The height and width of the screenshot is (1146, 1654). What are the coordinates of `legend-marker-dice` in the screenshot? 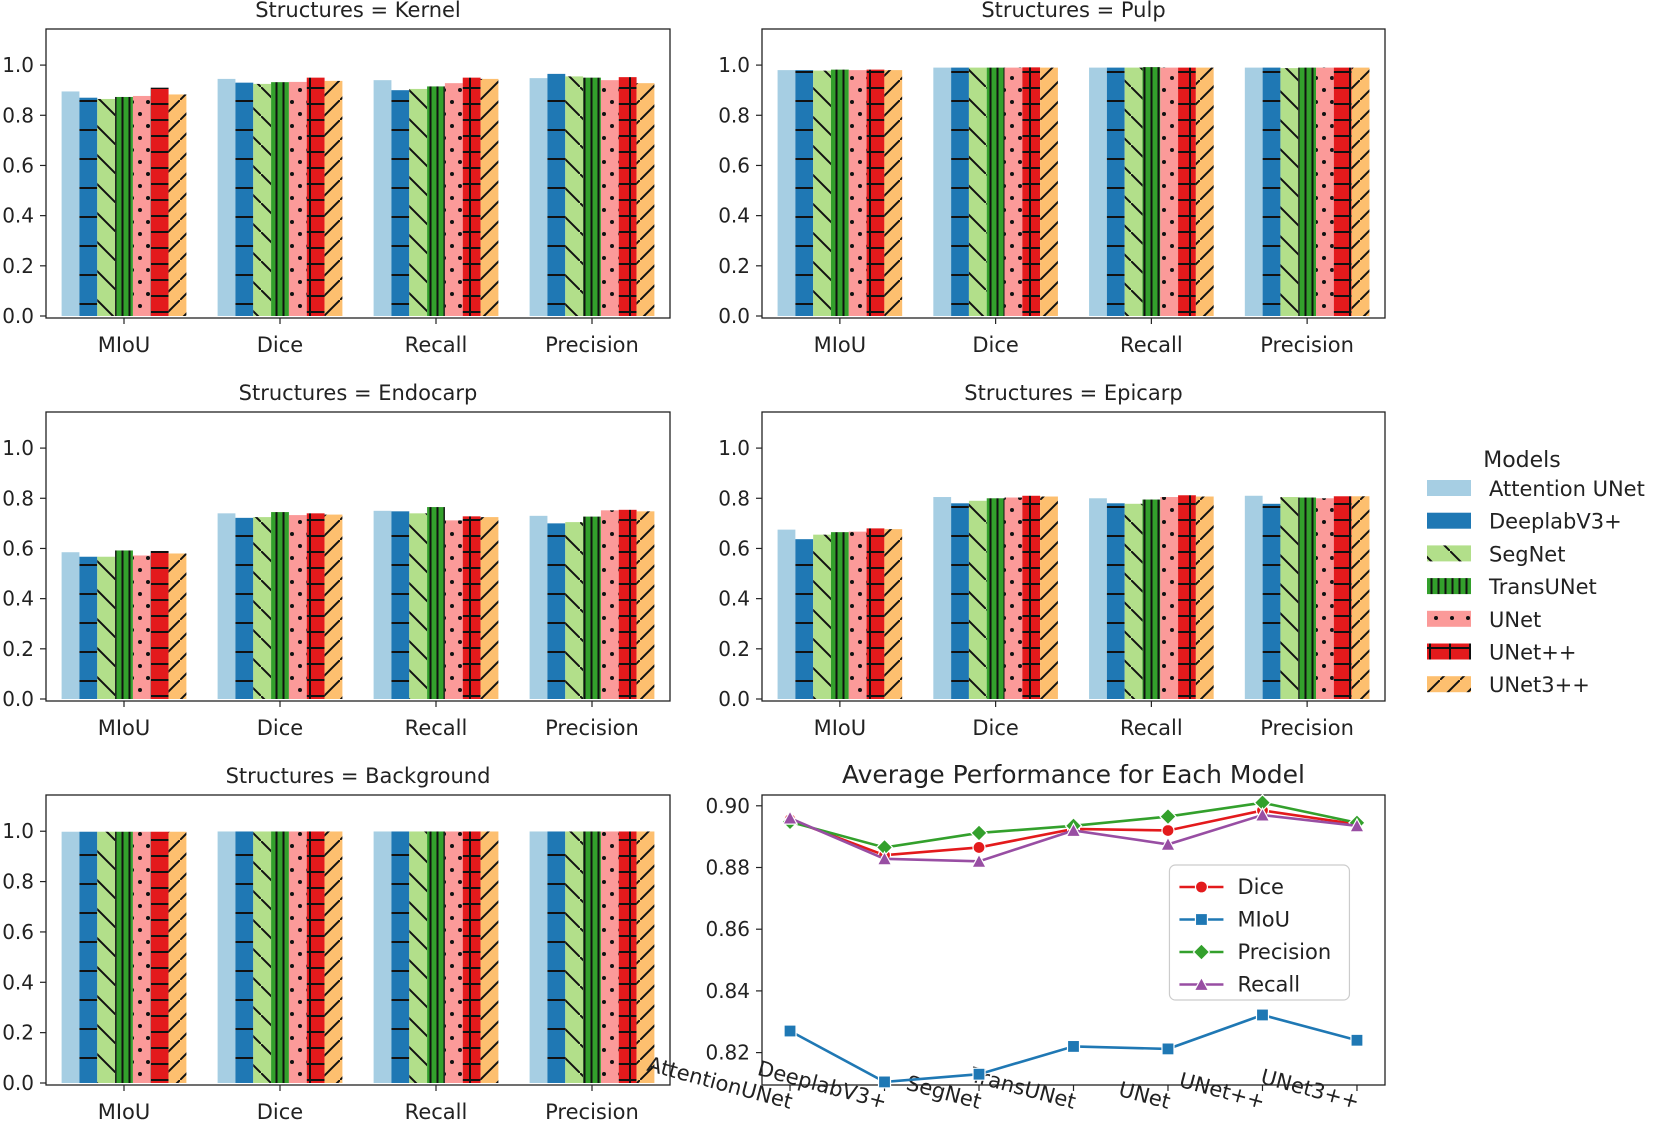 It's located at (1201, 887).